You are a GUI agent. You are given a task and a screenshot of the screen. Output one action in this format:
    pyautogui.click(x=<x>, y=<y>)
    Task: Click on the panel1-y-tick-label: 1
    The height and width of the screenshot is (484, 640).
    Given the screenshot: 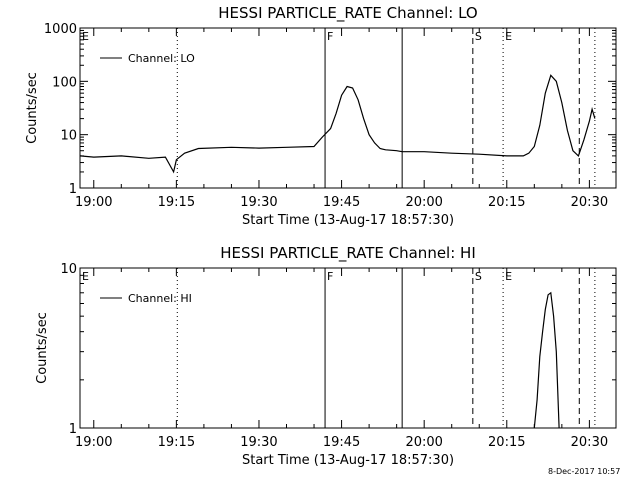 What is the action you would take?
    pyautogui.click(x=73, y=189)
    